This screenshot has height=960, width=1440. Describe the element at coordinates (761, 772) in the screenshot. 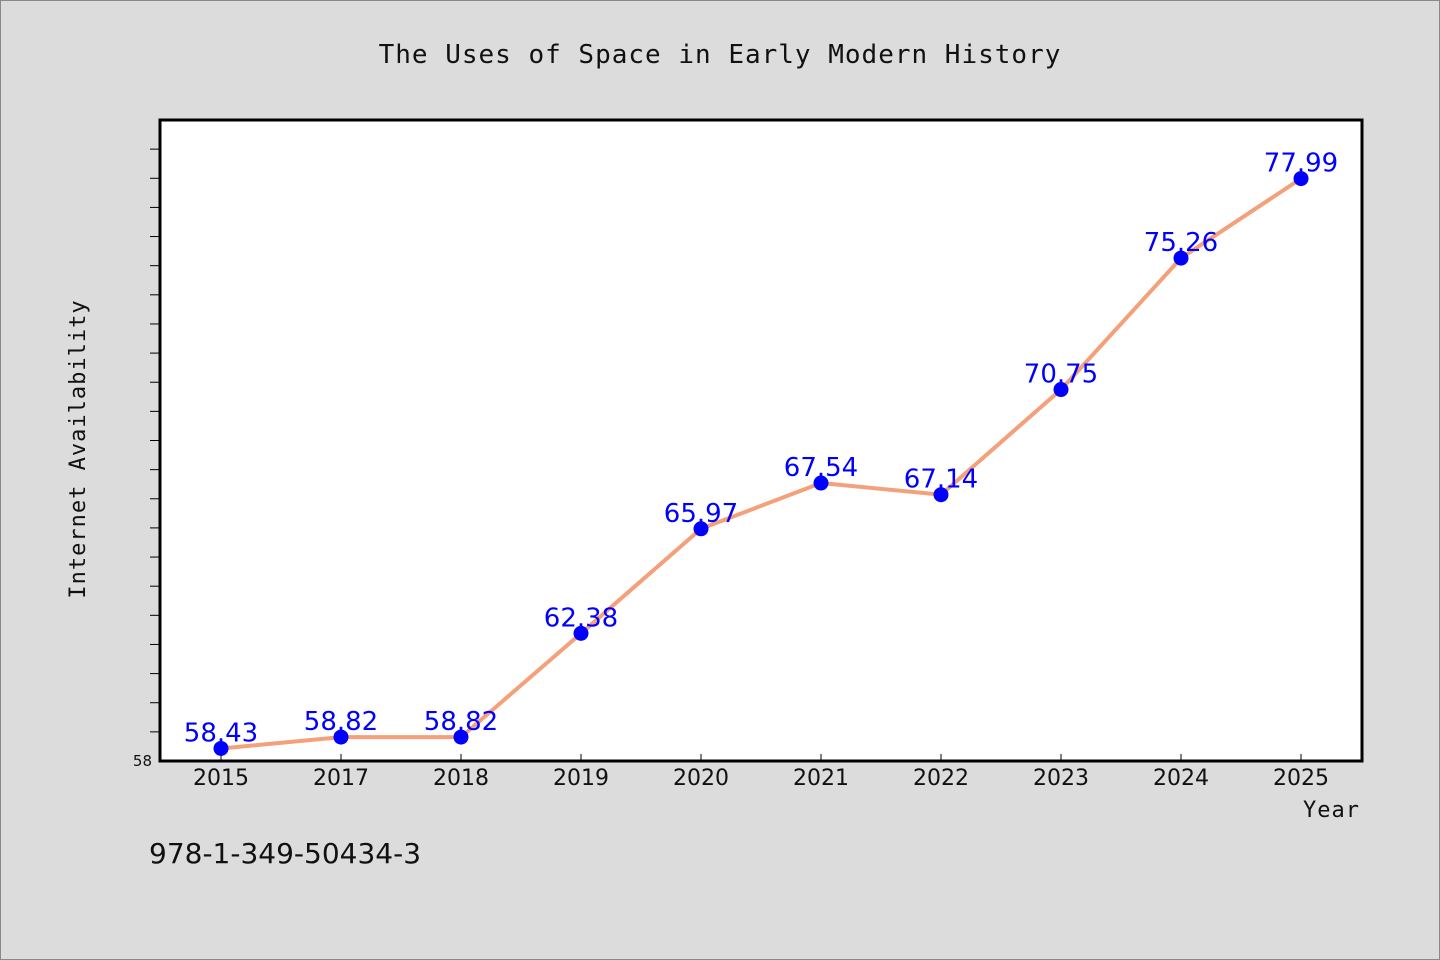

I see `x-axis: 2015 2017 2018 2019 2020 2021 2022 2023 2024 2025` at that location.